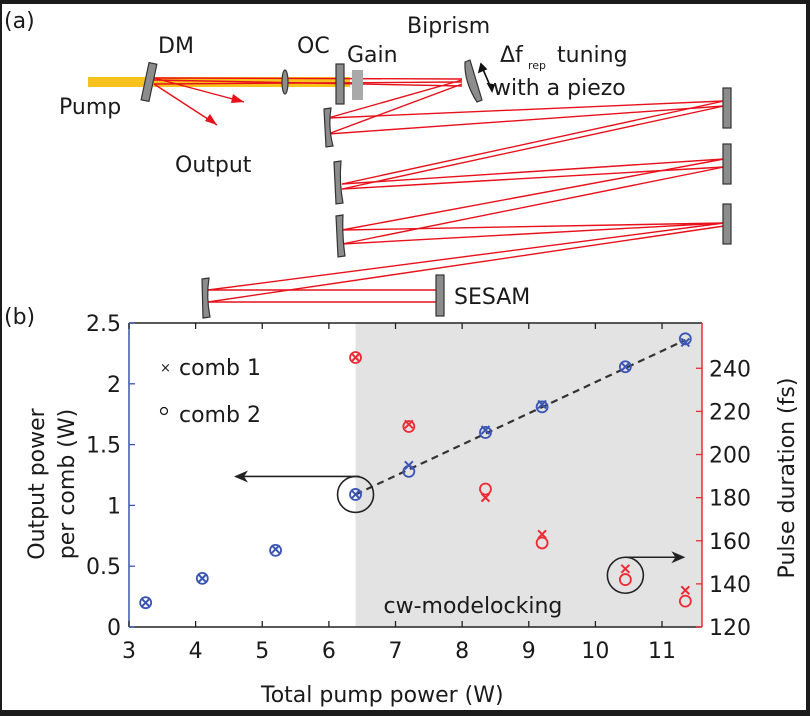 The height and width of the screenshot is (716, 810). I want to click on panel-b-label: (b), so click(19, 317).